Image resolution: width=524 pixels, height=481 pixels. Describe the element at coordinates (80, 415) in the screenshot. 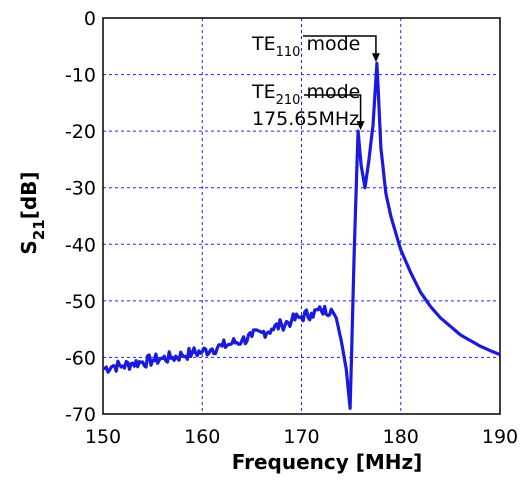

I see `y-tick-label: -70` at that location.